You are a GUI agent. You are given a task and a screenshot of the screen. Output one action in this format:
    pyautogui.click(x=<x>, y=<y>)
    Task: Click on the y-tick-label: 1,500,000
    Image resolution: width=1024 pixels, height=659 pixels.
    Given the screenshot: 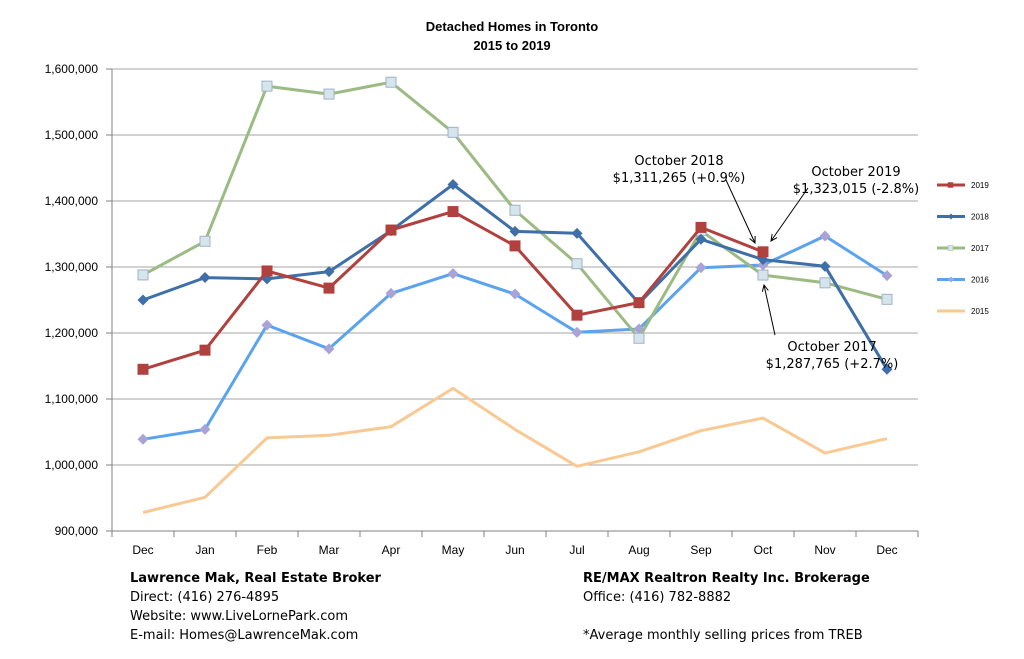 What is the action you would take?
    pyautogui.click(x=72, y=135)
    